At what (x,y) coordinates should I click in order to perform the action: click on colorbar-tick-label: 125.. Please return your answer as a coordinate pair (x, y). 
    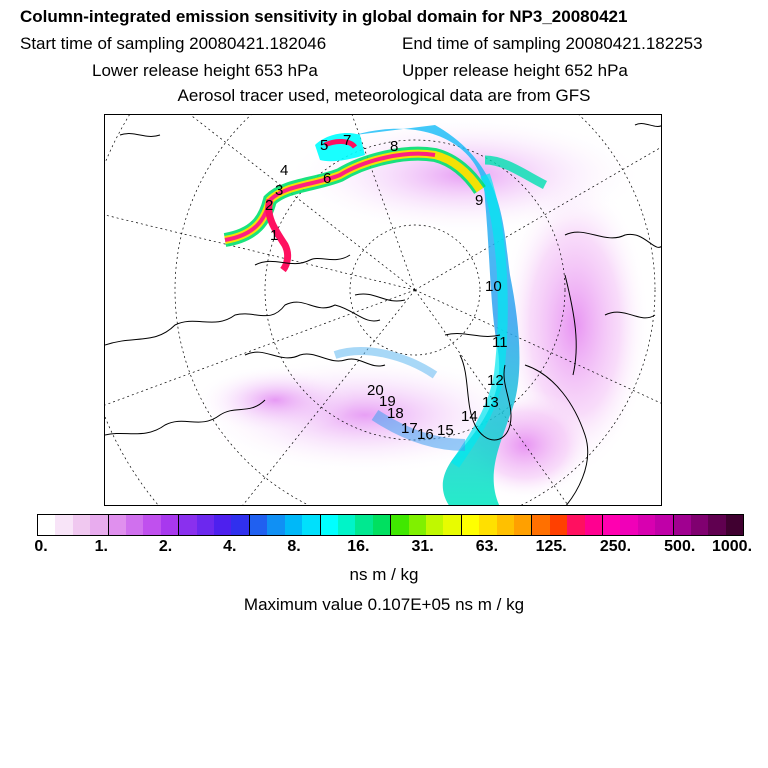
    Looking at the image, I should click on (551, 546).